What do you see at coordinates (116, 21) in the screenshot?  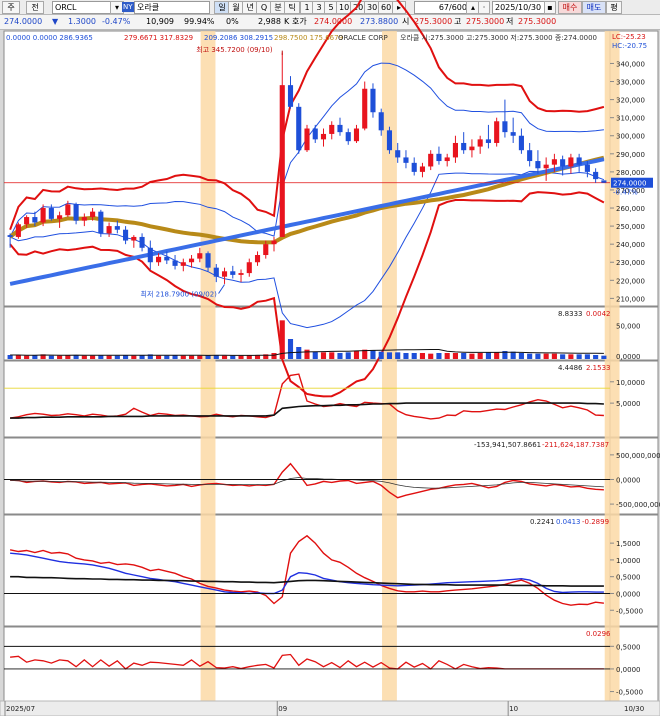 I see `price-change-pct: -0.47%` at bounding box center [116, 21].